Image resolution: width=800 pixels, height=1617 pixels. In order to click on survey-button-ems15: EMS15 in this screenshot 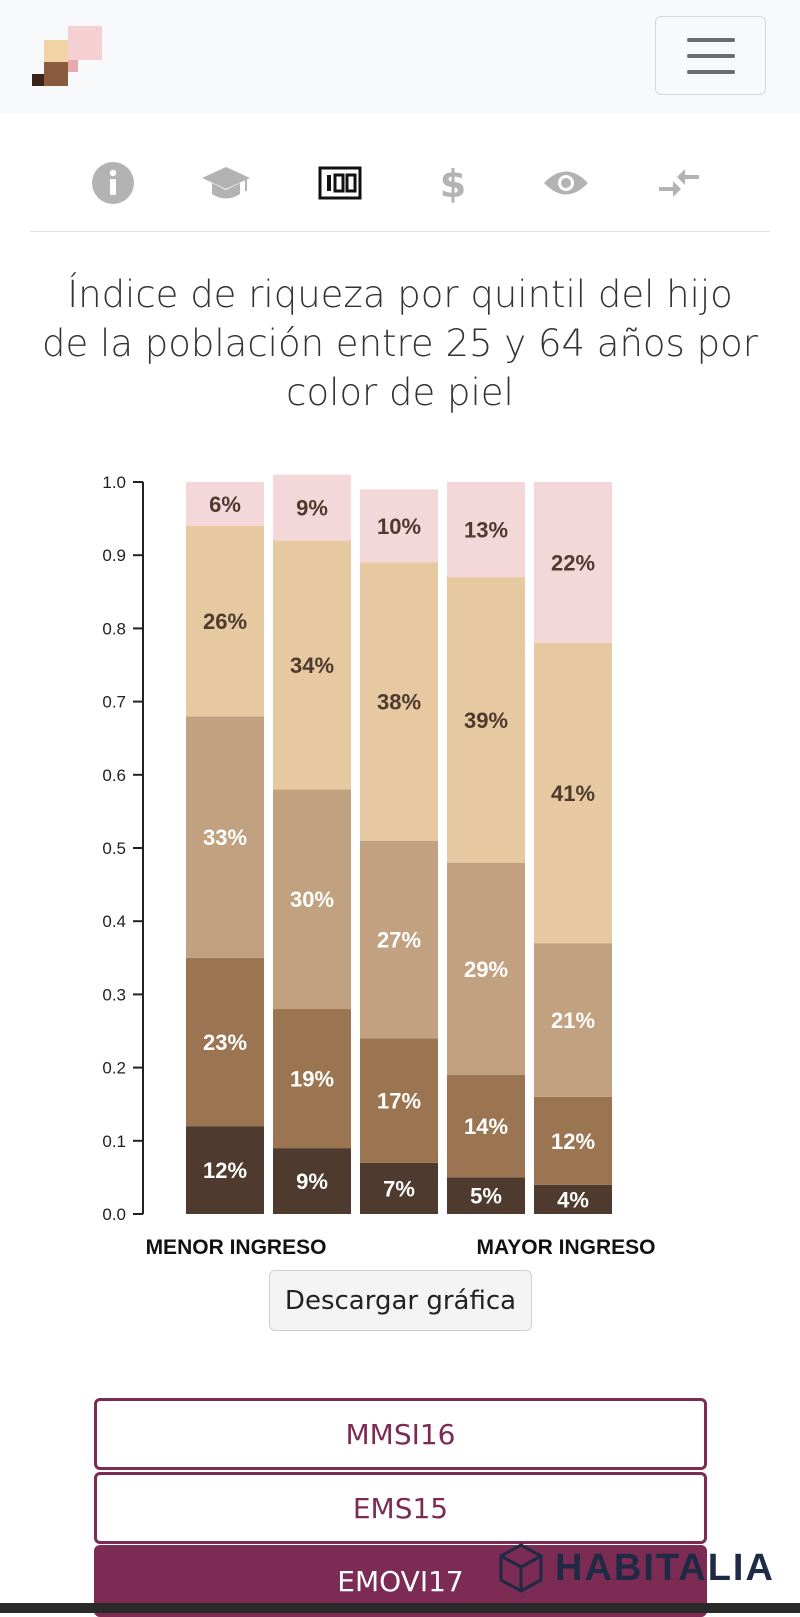, I will do `click(400, 1508)`.